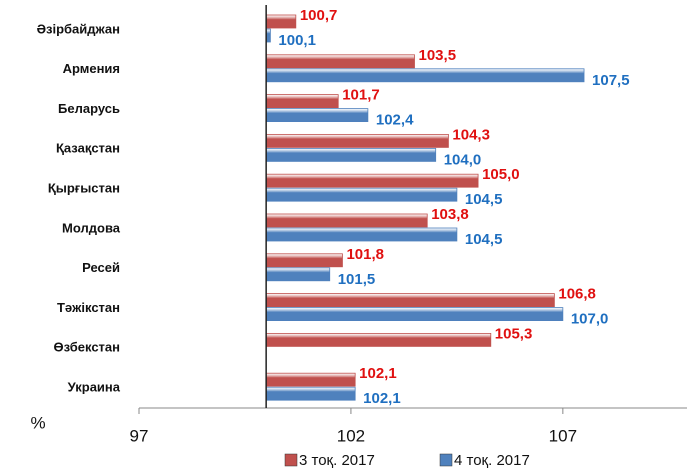 The height and width of the screenshot is (475, 687). I want to click on legend-label: 4 тоқ. 2017, so click(492, 460).